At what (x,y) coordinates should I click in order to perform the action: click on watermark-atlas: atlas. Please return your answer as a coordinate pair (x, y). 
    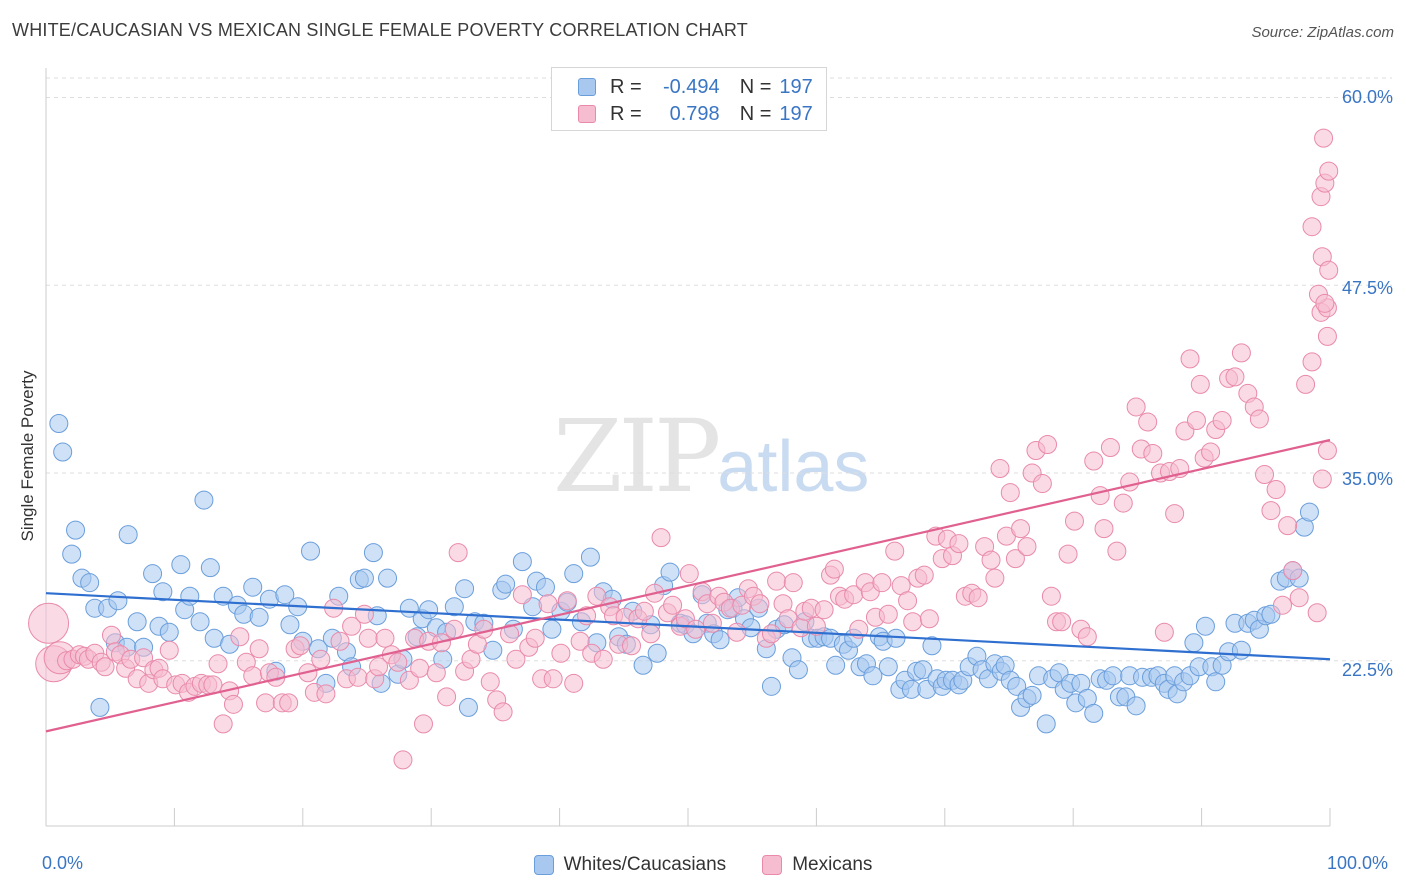
    Looking at the image, I should click on (793, 467).